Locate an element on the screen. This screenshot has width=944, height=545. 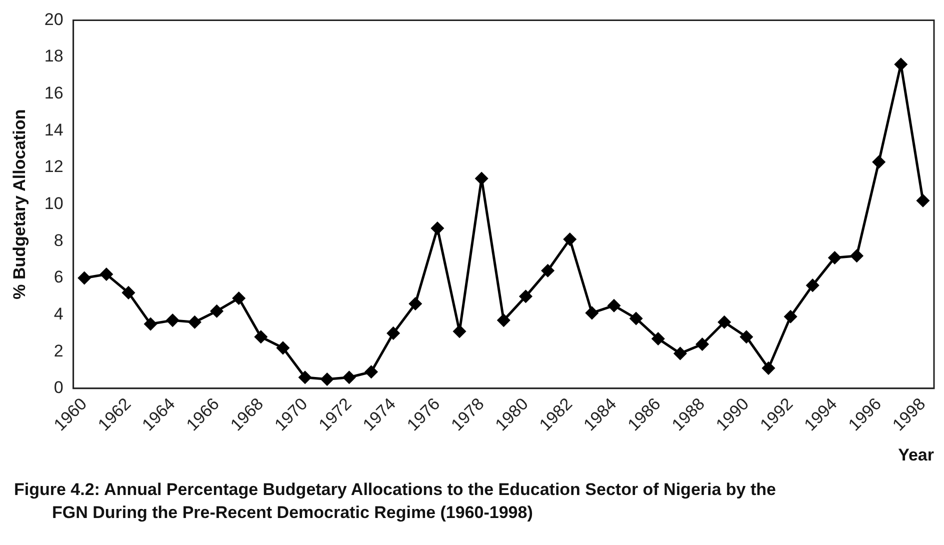
y-tick-label: 14 is located at coordinates (54, 130).